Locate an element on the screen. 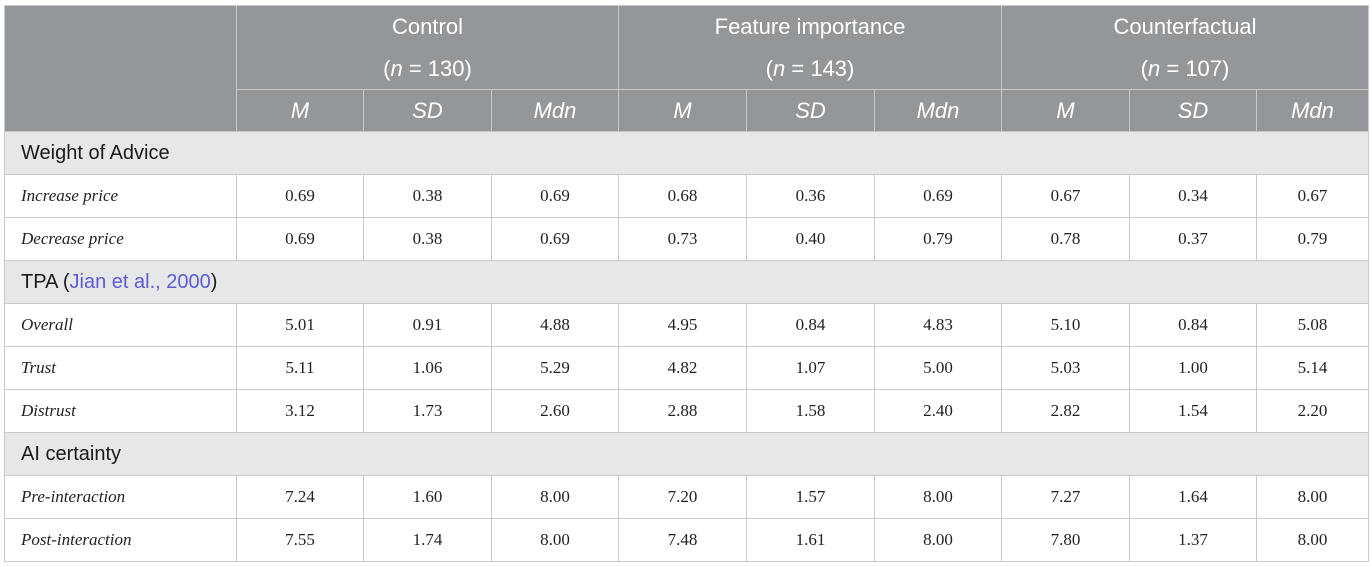 The image size is (1372, 567). sample-size-counterfactual: (n = 107) is located at coordinates (1185, 69).